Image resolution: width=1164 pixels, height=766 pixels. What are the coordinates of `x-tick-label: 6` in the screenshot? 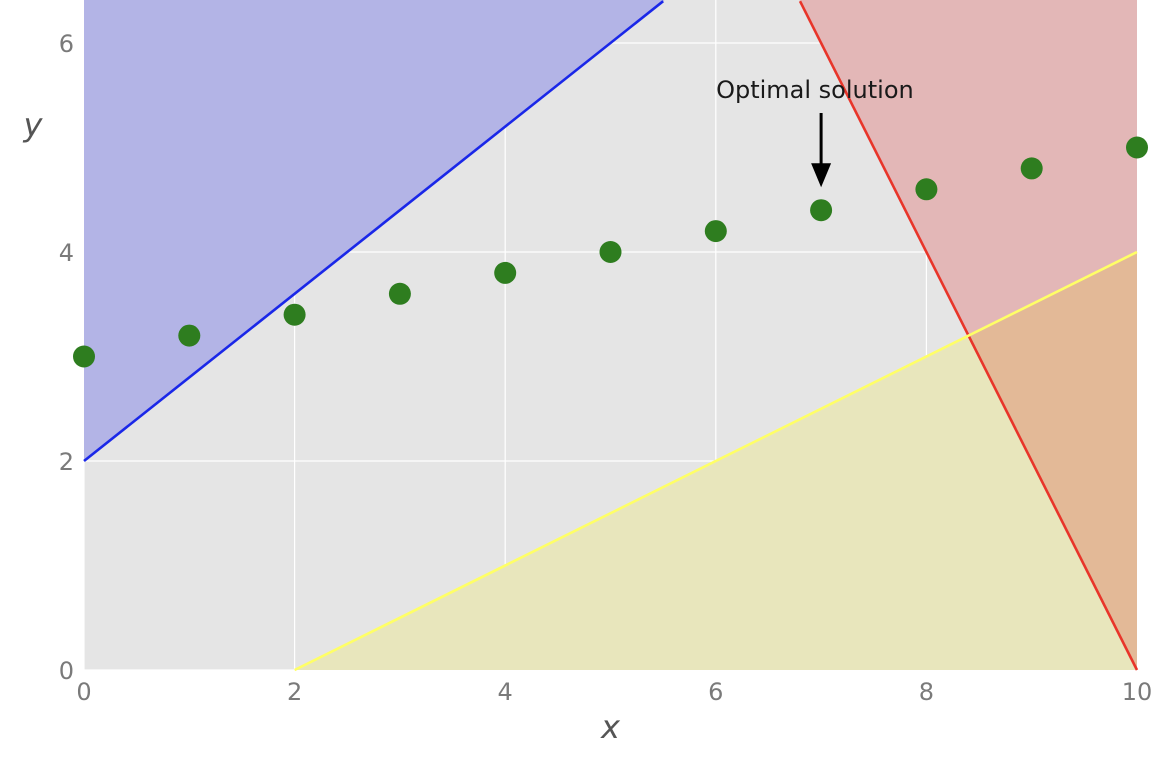 It's located at (715, 692).